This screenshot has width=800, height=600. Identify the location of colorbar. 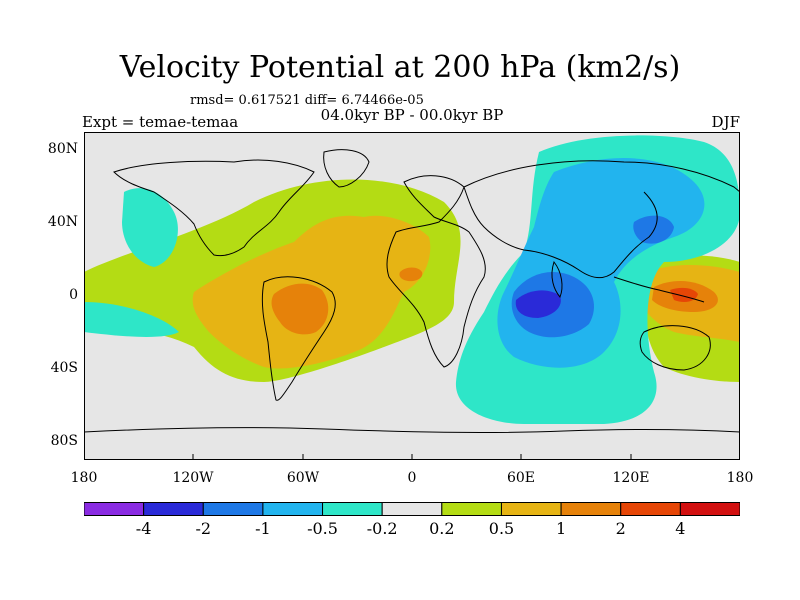
(412, 509).